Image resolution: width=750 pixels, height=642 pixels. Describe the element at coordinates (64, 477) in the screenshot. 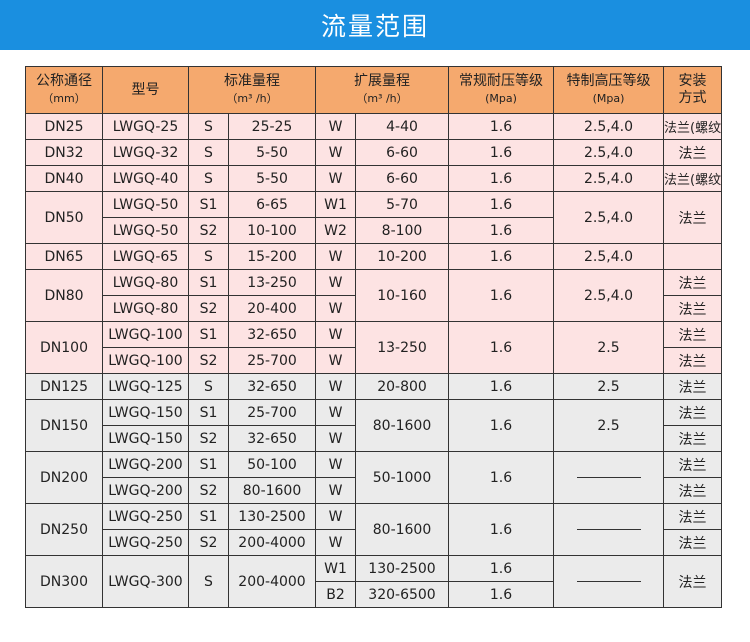

I see `cell-dn: DN200` at that location.